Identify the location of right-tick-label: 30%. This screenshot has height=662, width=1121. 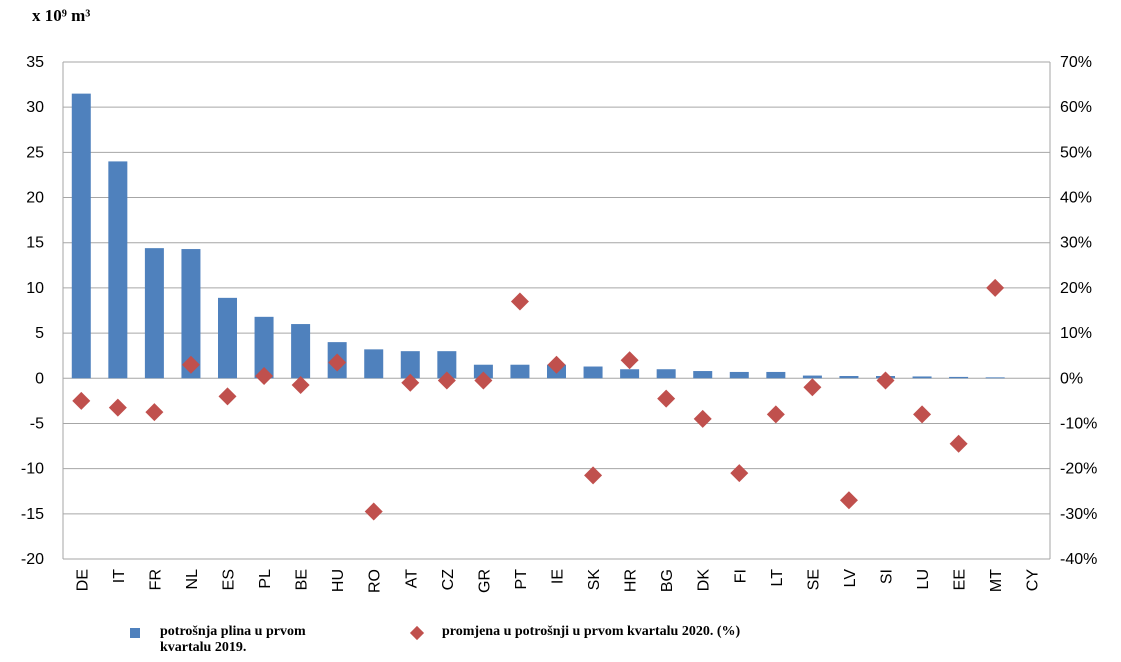
(1076, 243).